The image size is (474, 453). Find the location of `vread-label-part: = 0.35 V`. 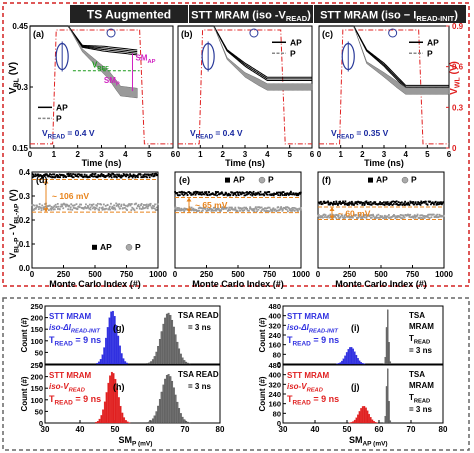

vread-label-part: = 0.35 V is located at coordinates (371, 133).